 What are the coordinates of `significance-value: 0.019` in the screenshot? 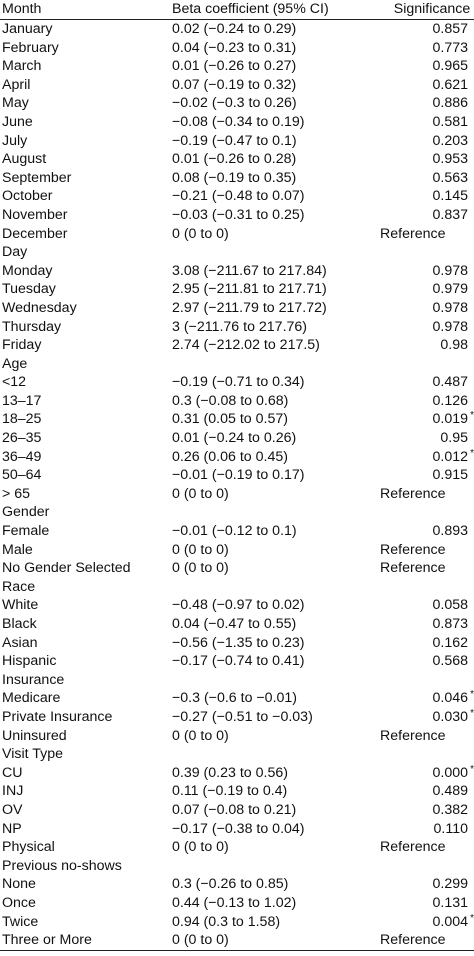 It's located at (450, 419).